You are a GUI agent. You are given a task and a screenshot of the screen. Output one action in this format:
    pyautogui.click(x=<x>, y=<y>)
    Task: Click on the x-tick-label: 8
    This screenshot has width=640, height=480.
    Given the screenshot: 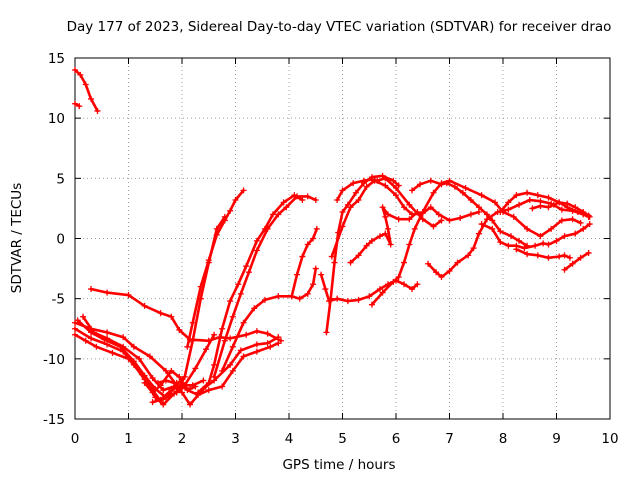 What is the action you would take?
    pyautogui.click(x=503, y=439)
    